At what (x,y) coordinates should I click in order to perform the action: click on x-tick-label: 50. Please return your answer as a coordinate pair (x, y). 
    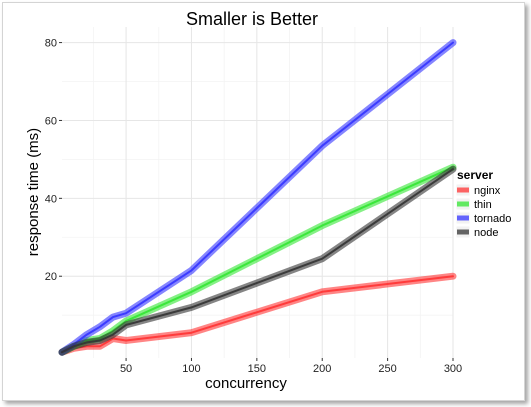
    Looking at the image, I should click on (126, 369).